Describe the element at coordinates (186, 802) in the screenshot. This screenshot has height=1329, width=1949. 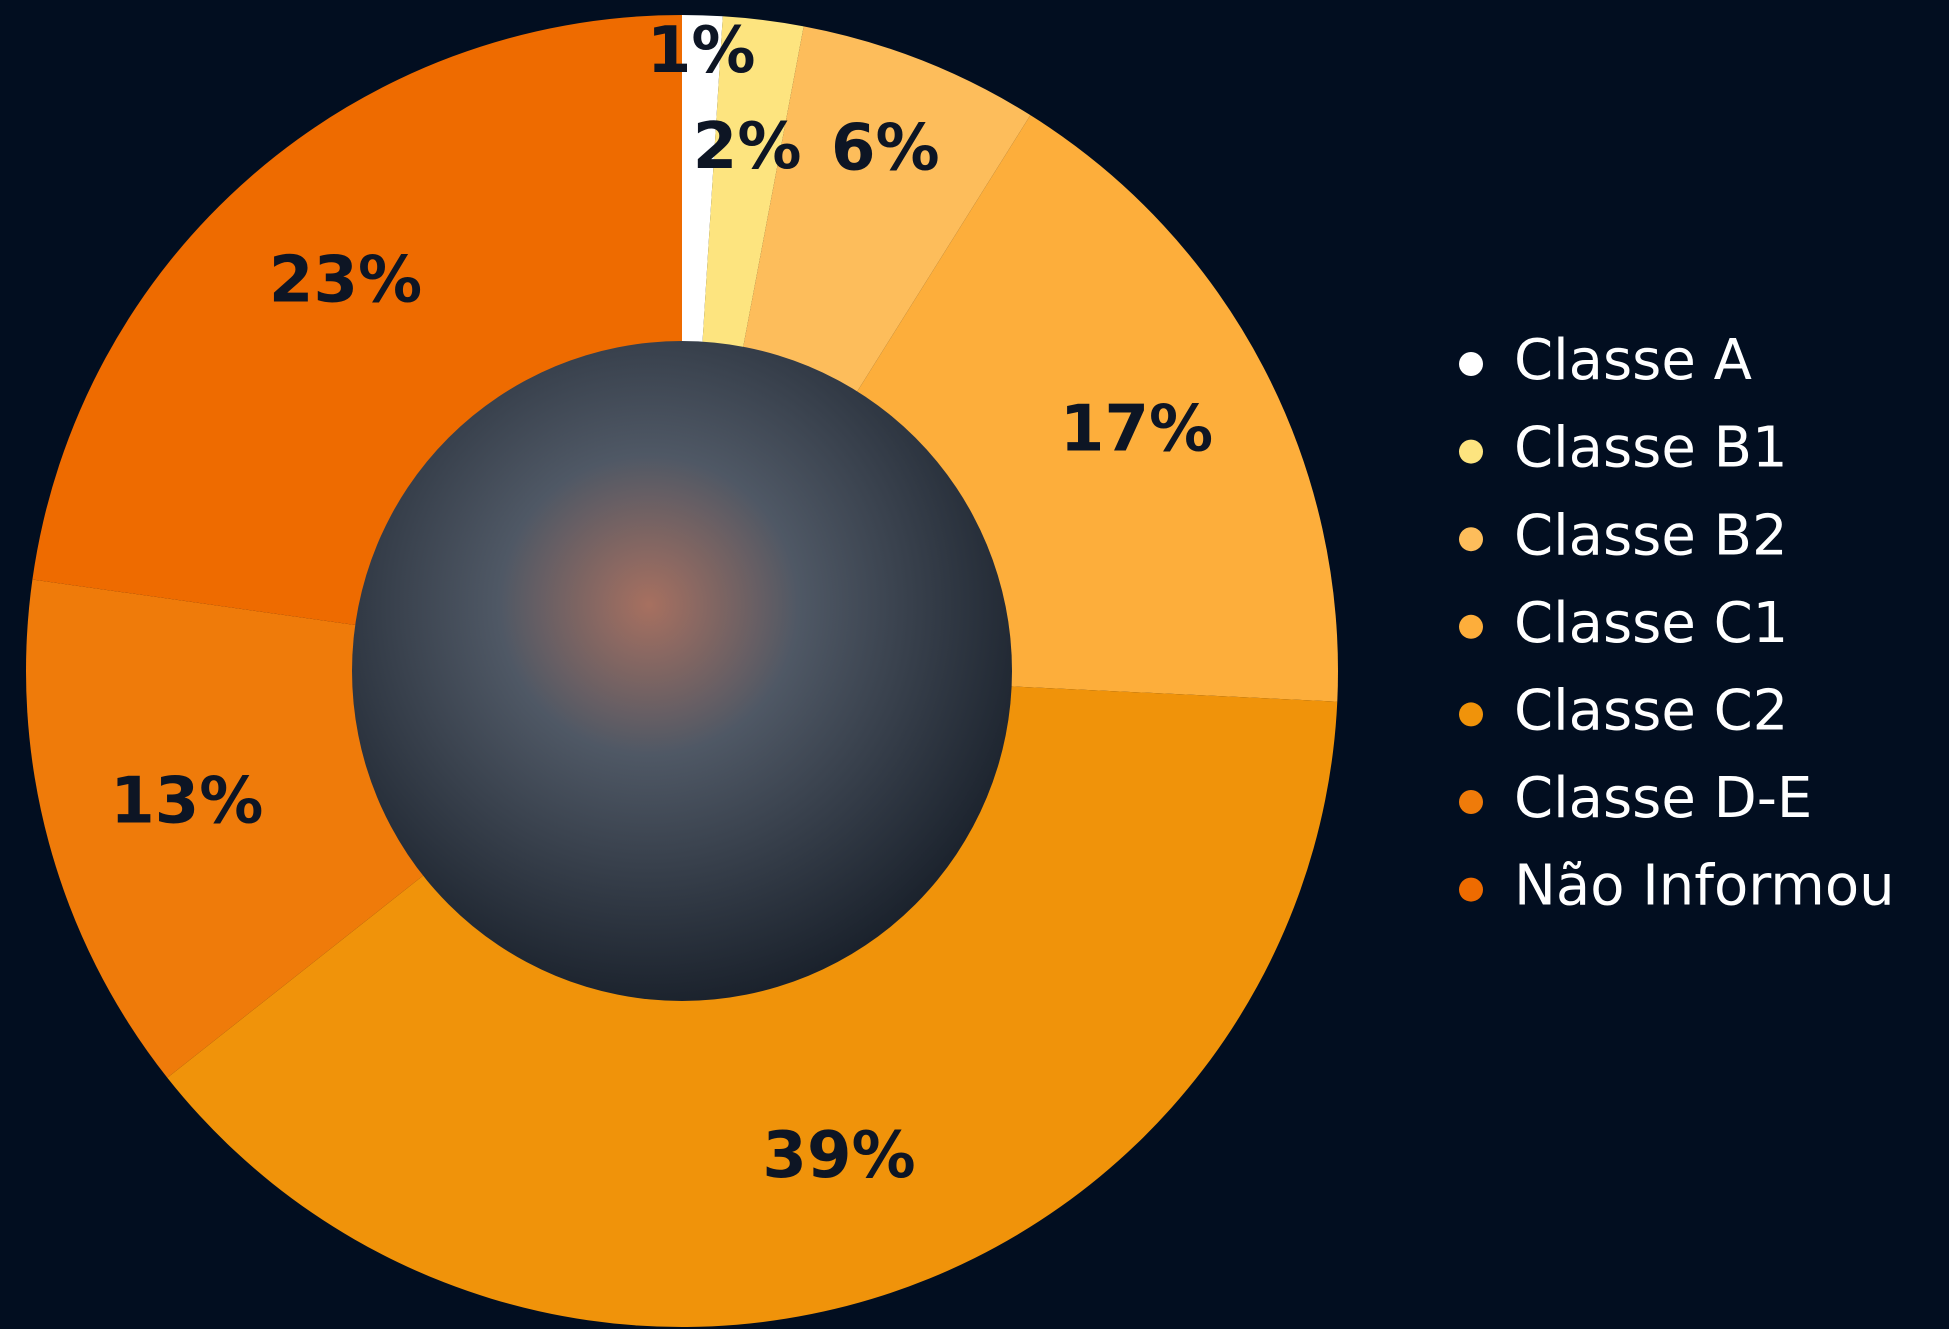
I see `data-label: 13%` at that location.